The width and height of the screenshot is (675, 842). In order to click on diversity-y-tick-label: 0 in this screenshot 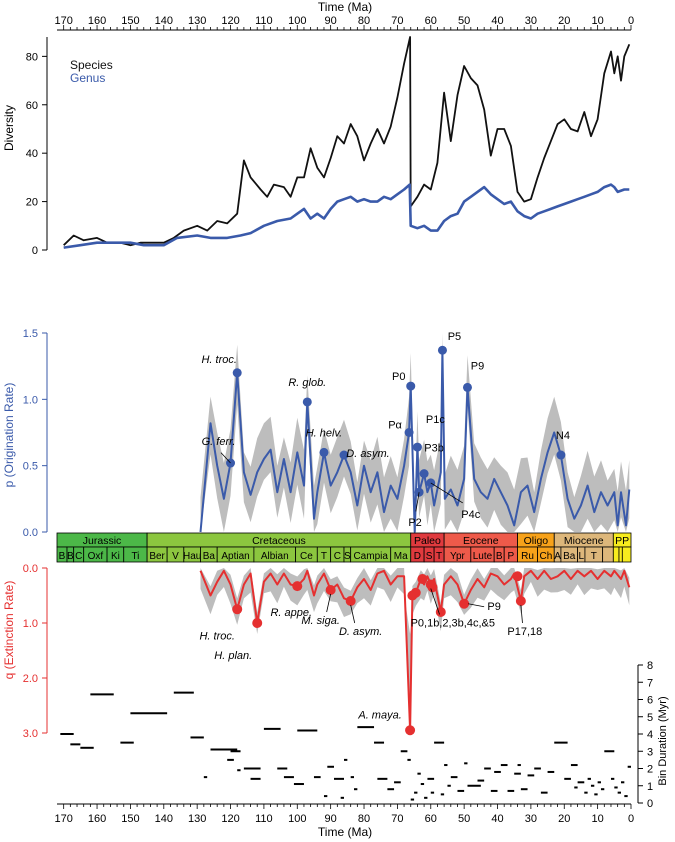, I will do `click(35, 251)`.